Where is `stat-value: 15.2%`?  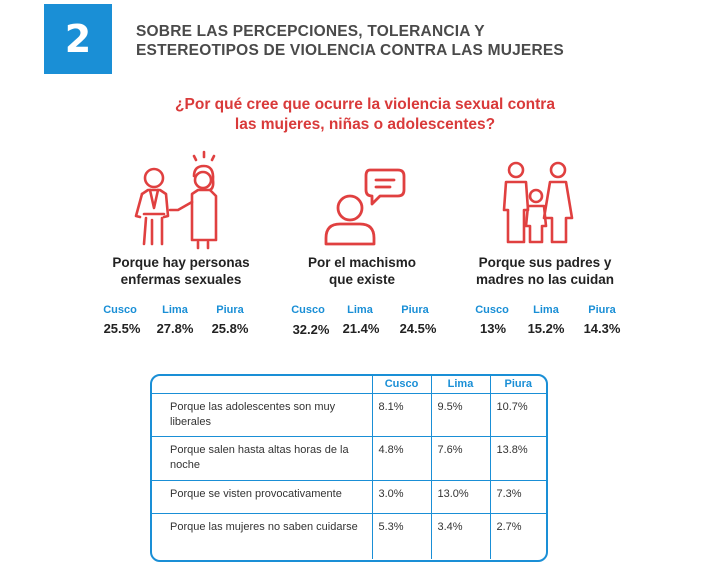
stat-value: 15.2% is located at coordinates (546, 328).